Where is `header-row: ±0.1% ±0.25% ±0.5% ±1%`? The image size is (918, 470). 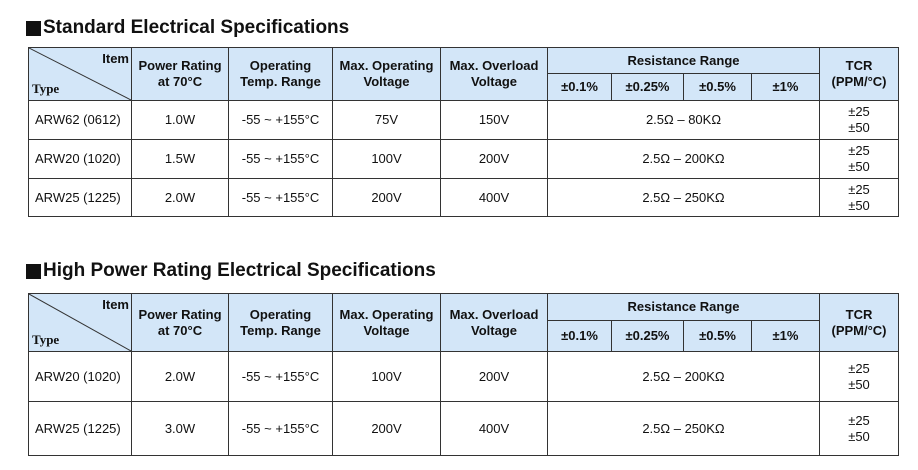
header-row: ±0.1% ±0.25% ±0.5% ±1% is located at coordinates (464, 336).